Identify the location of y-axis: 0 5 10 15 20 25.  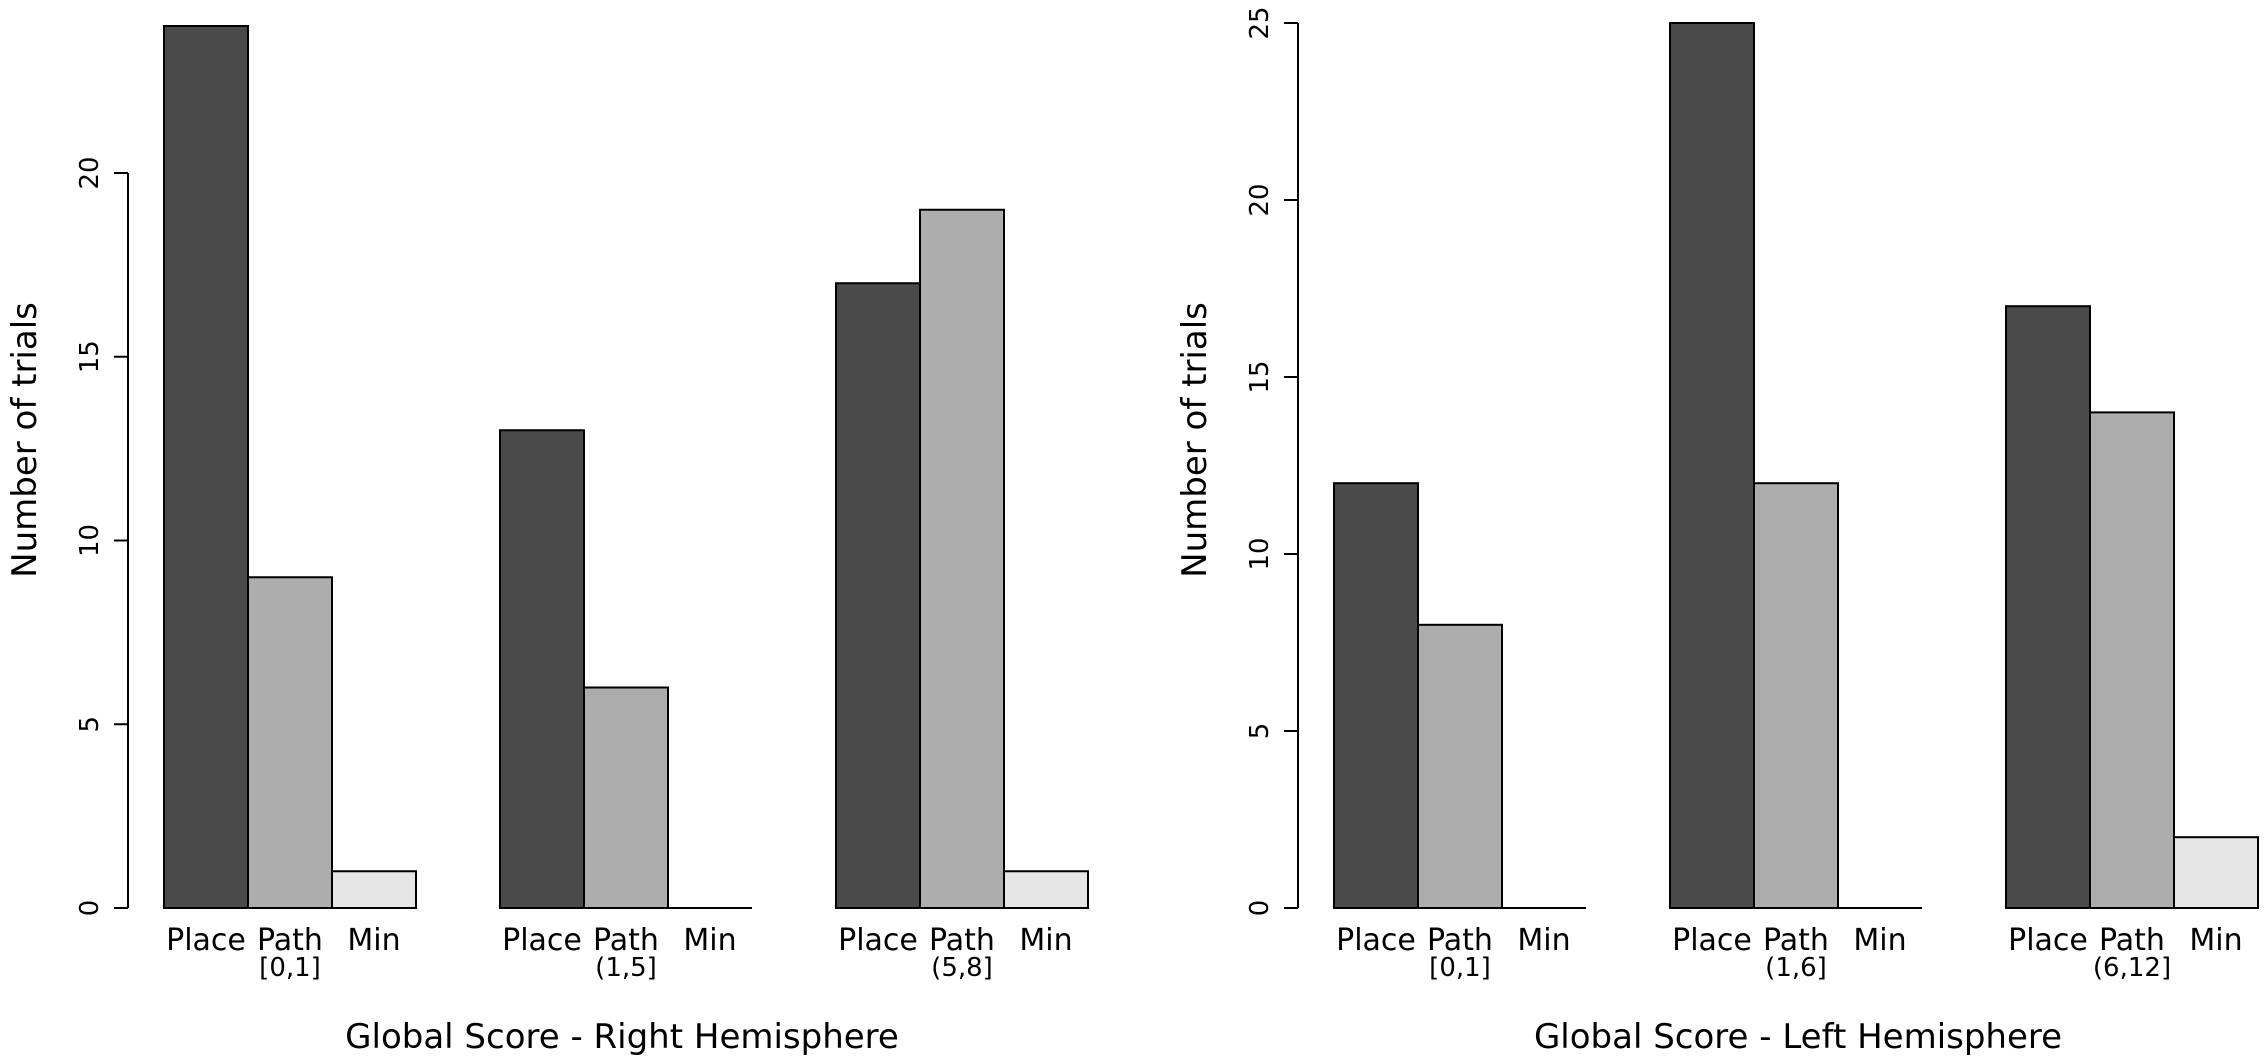
(1272, 461).